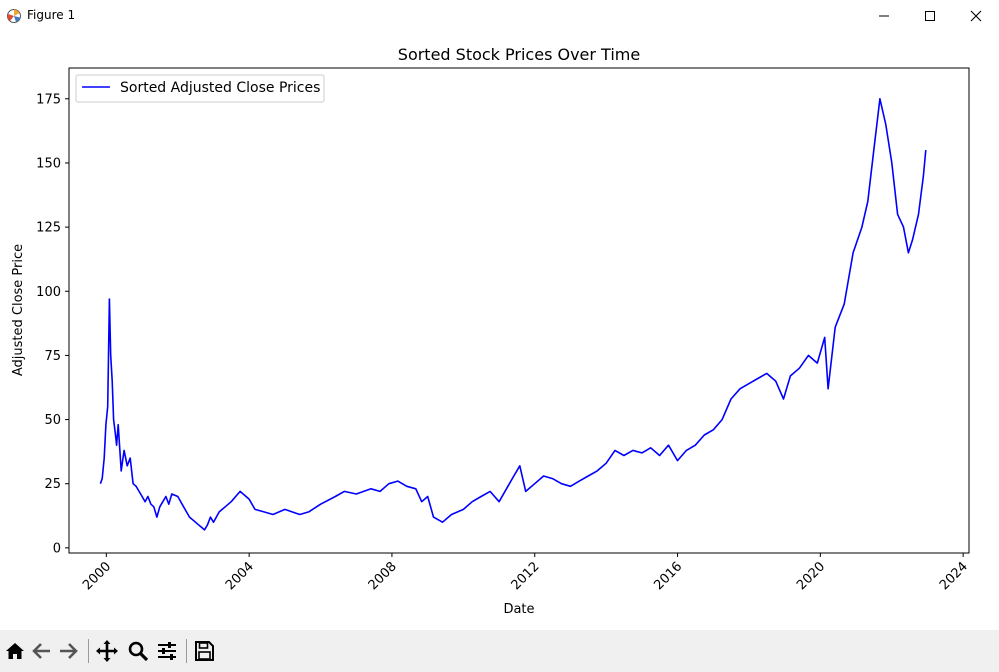 The height and width of the screenshot is (672, 999). What do you see at coordinates (52, 356) in the screenshot?
I see `y-tick-label: 75` at bounding box center [52, 356].